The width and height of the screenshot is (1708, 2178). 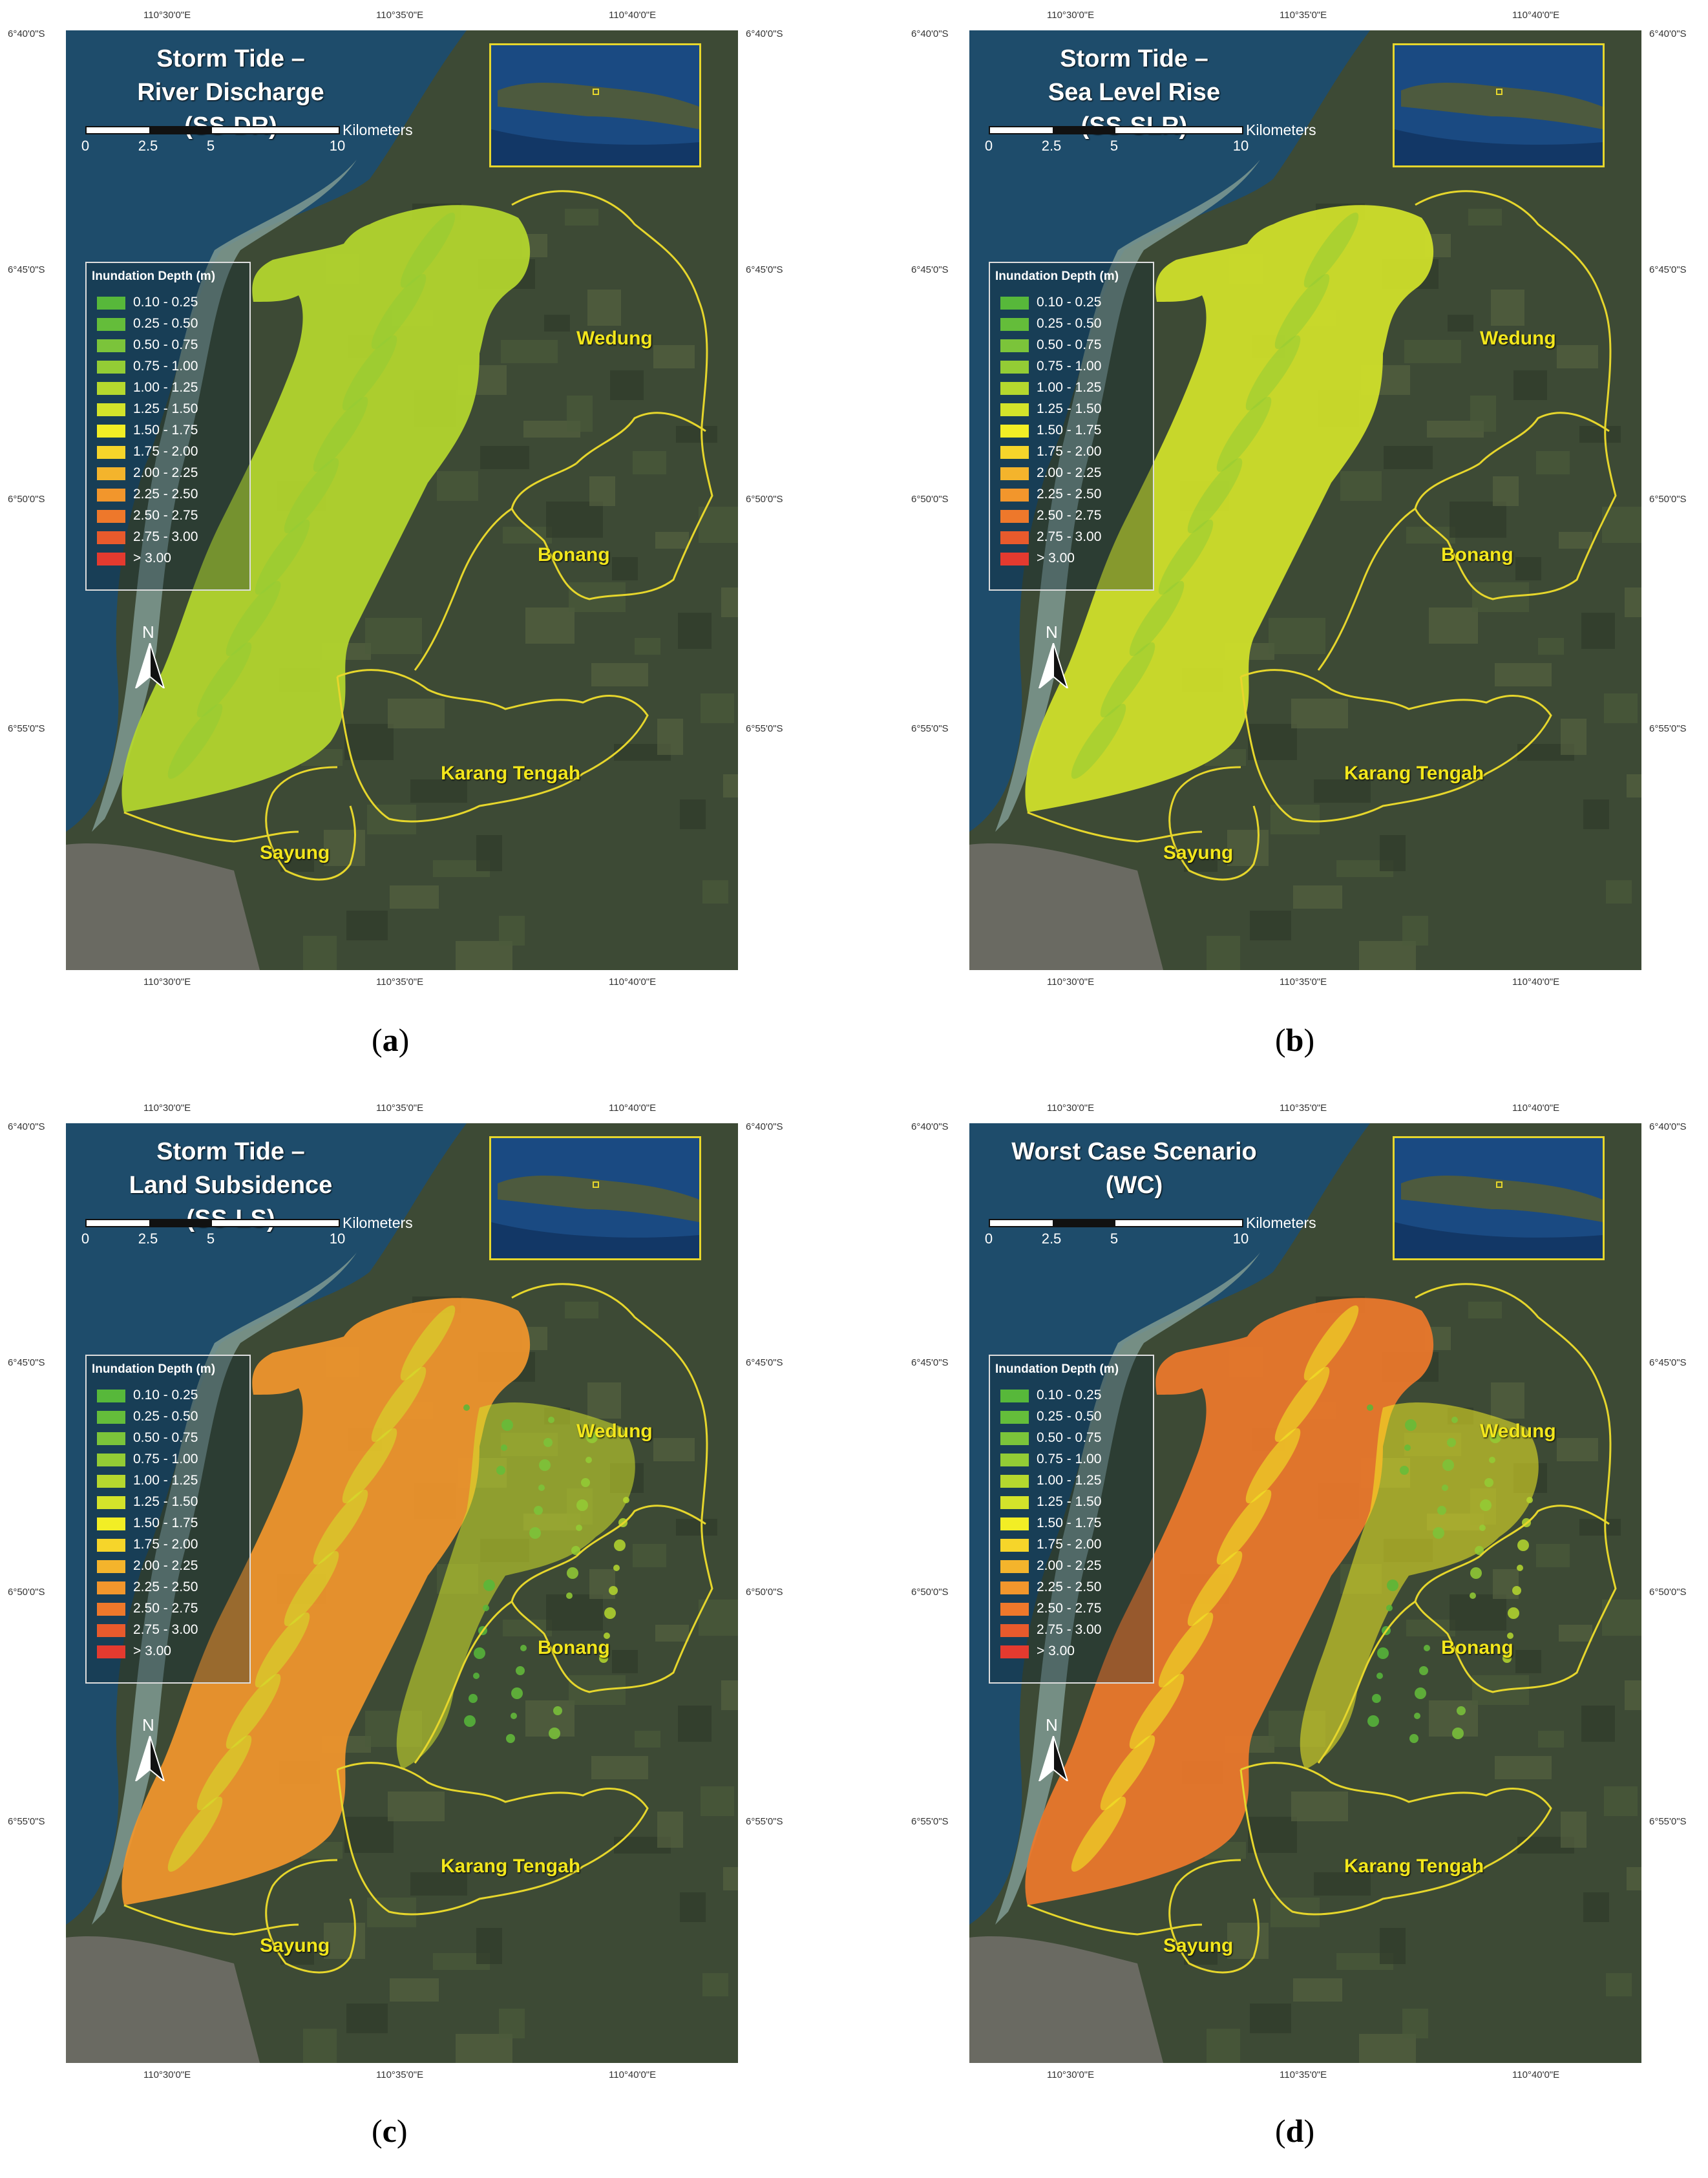 I want to click on legend-label: 2.00 - 2.25, so click(x=1070, y=1565).